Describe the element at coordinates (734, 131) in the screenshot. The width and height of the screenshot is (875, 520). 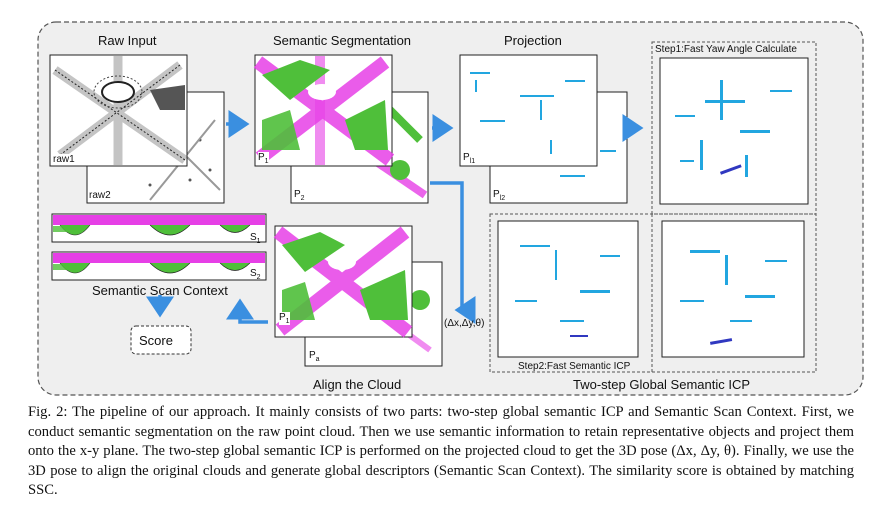
I see `step1-image` at that location.